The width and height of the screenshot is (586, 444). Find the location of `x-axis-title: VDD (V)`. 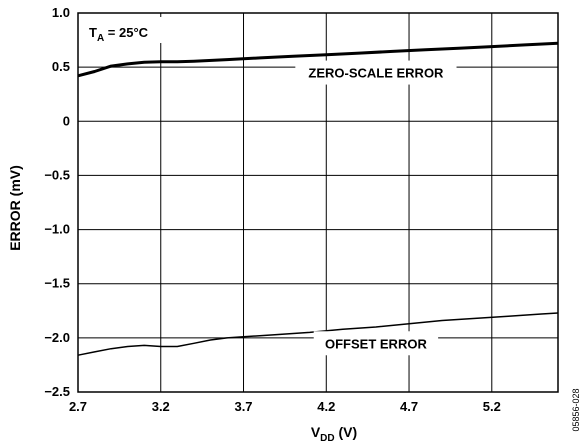

x-axis-title: VDD (V) is located at coordinates (334, 434).